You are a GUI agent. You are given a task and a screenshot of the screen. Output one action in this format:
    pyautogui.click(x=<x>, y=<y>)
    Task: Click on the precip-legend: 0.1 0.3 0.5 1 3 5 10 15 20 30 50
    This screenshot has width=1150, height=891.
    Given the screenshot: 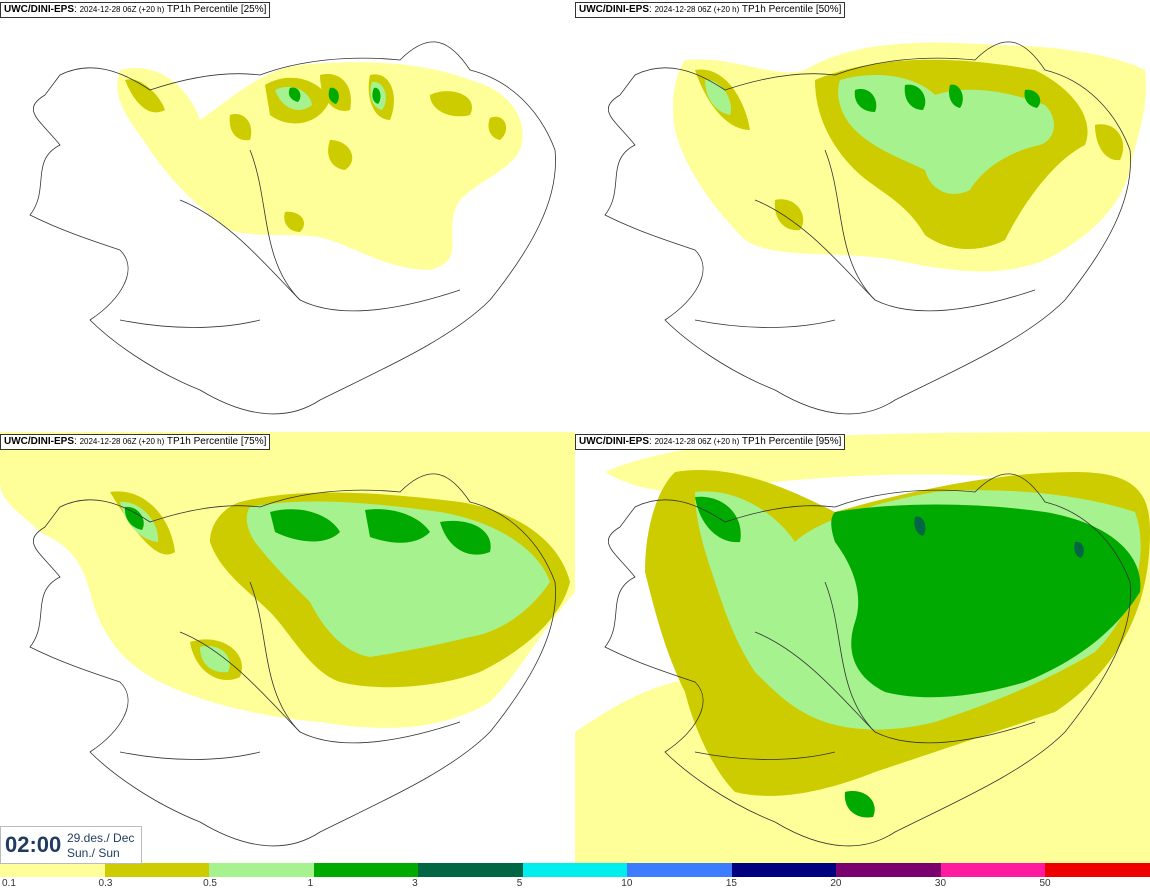 What is the action you would take?
    pyautogui.click(x=575, y=877)
    